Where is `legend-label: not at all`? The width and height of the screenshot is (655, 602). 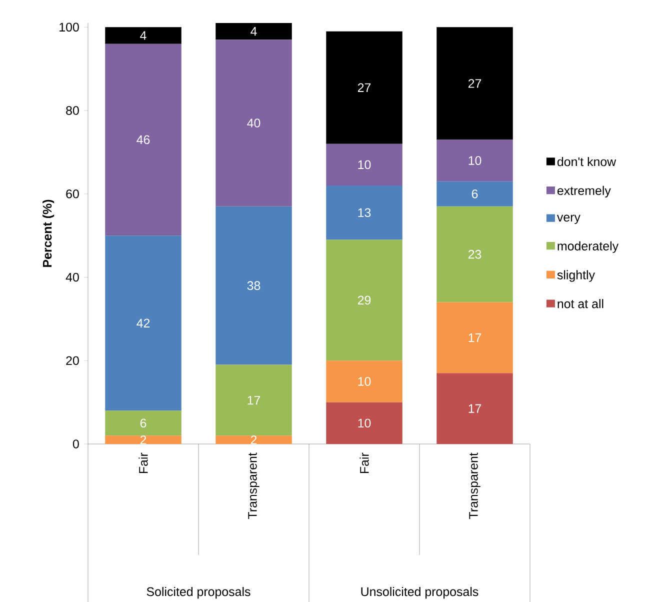
legend-label: not at all is located at coordinates (581, 303).